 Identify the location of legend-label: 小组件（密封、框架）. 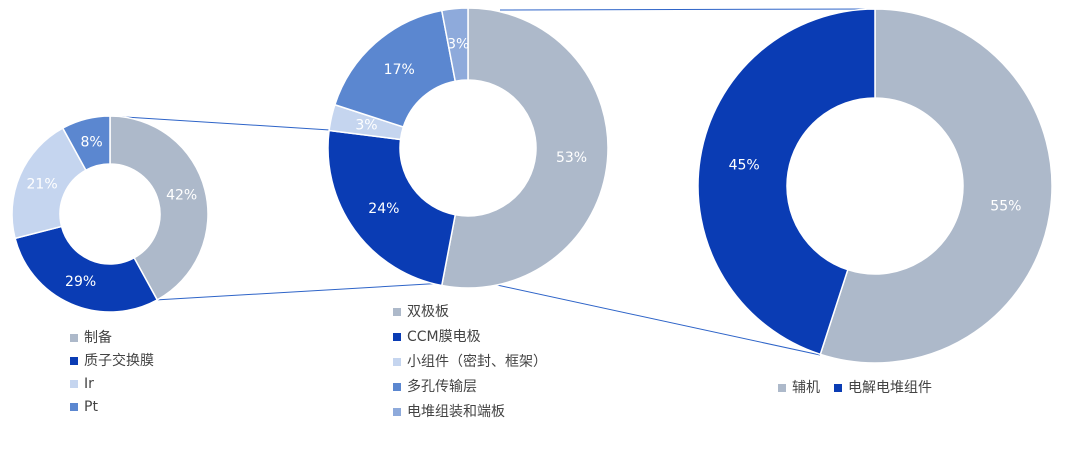
(477, 361).